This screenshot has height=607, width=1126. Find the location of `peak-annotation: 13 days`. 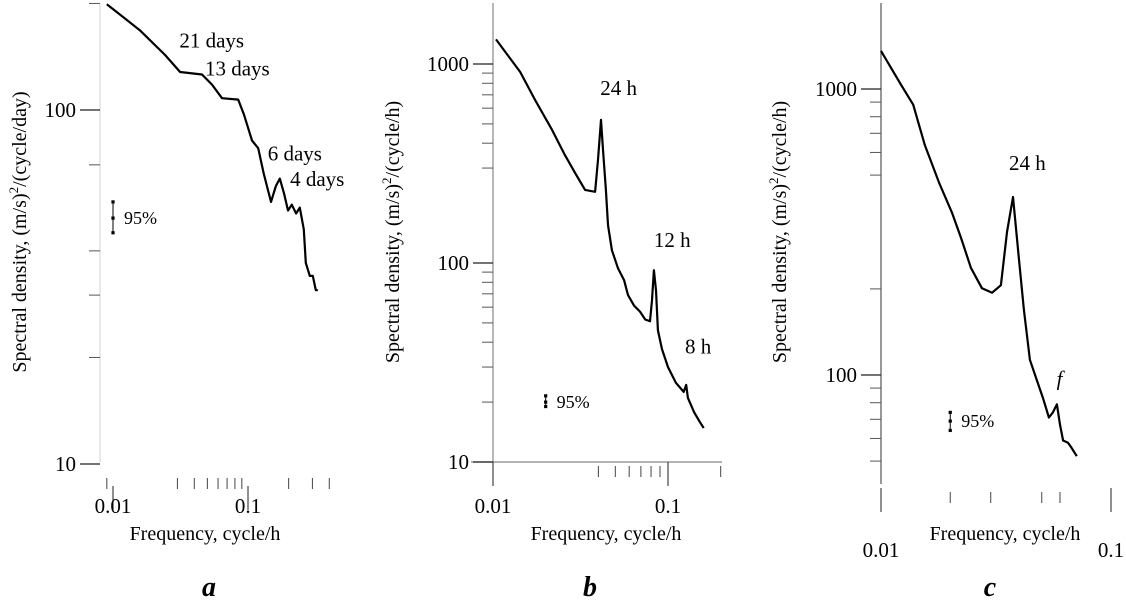

peak-annotation: 13 days is located at coordinates (237, 69).